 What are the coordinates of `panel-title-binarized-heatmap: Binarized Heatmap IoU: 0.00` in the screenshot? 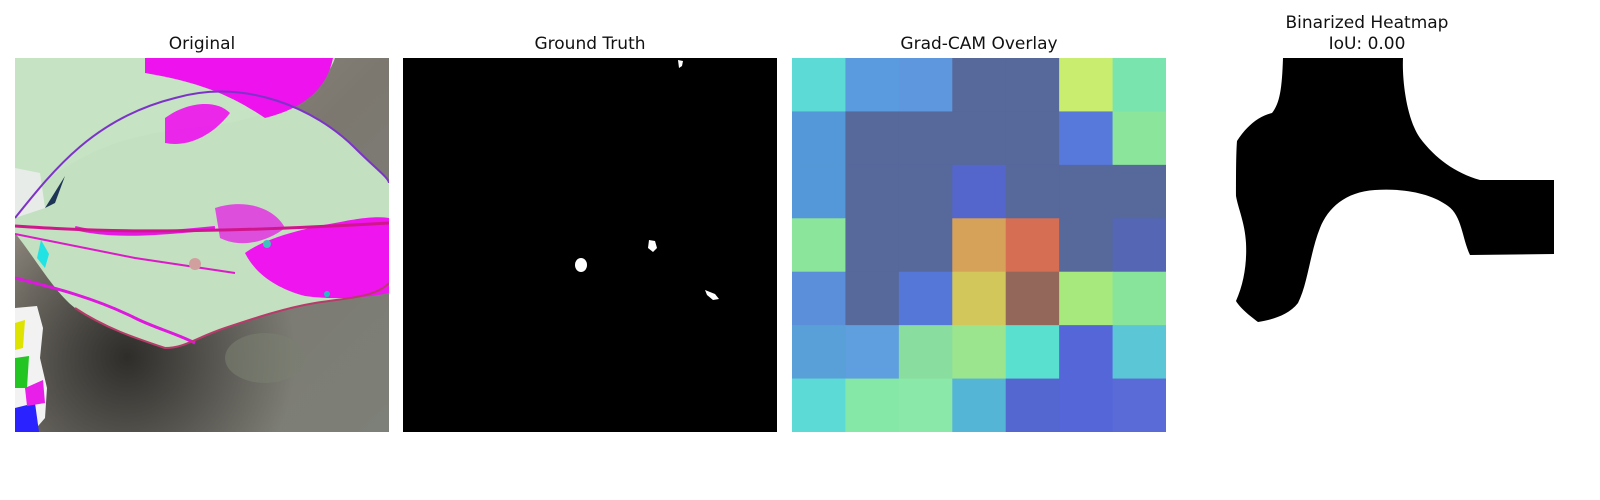 It's located at (1367, 34).